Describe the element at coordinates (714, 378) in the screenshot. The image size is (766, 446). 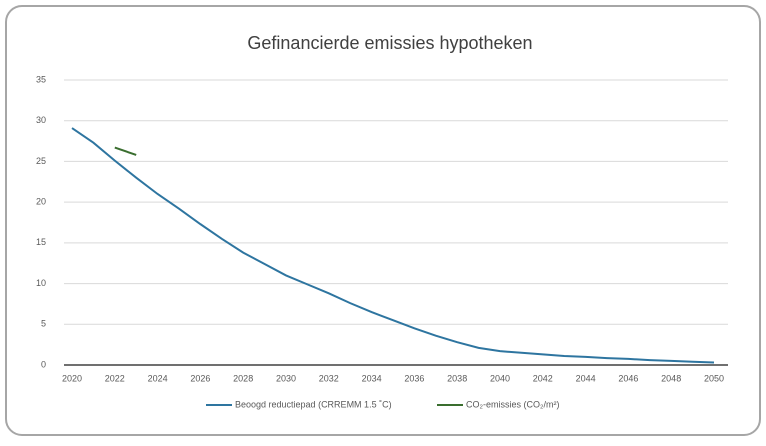
I see `x-tick-label: 2050` at that location.